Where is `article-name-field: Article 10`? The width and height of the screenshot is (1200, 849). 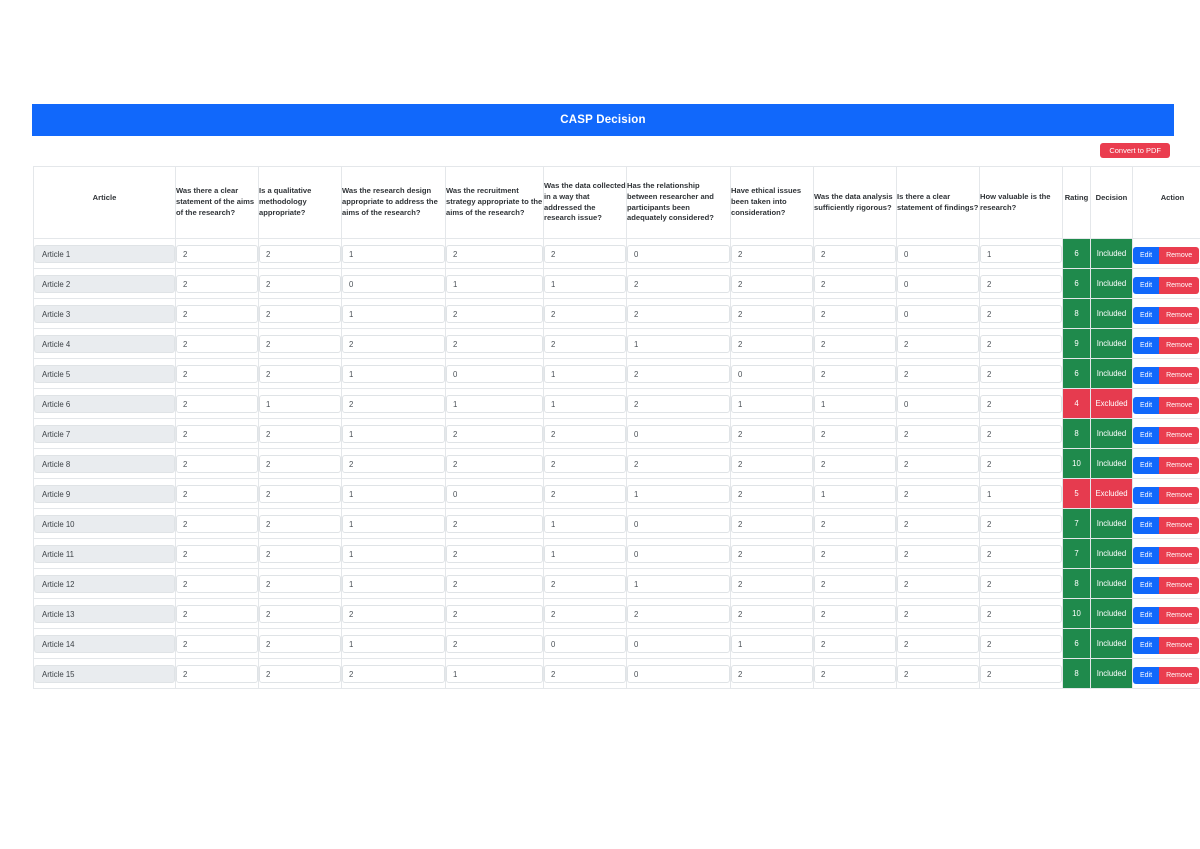
article-name-field: Article 10 is located at coordinates (104, 523).